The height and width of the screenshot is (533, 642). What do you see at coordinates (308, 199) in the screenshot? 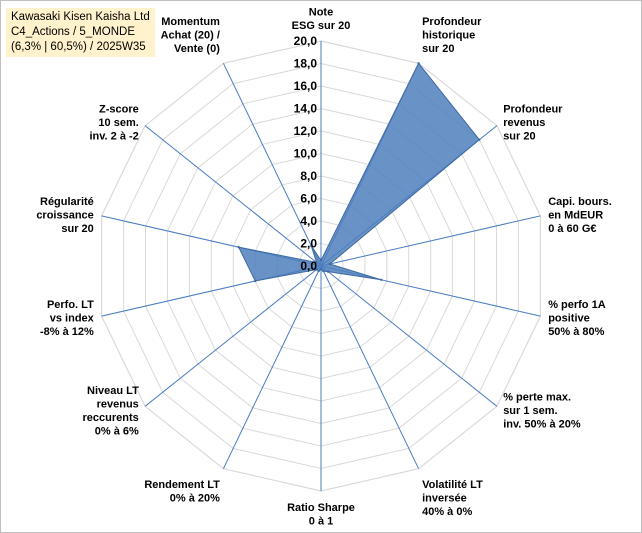
I see `tick-label: 6,0` at bounding box center [308, 199].